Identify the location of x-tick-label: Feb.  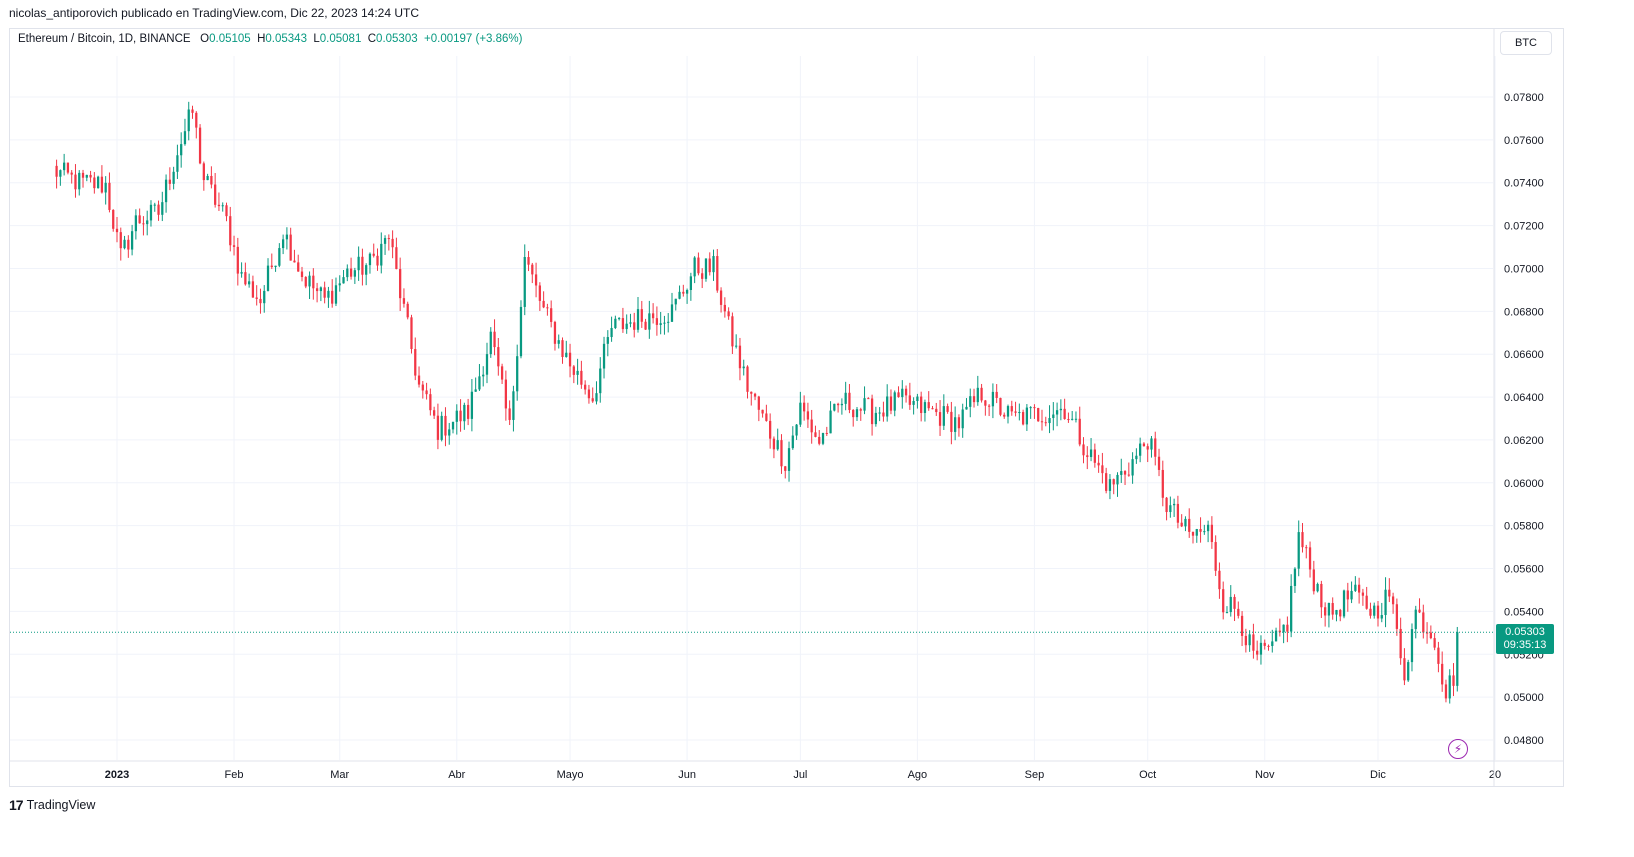
(234, 775).